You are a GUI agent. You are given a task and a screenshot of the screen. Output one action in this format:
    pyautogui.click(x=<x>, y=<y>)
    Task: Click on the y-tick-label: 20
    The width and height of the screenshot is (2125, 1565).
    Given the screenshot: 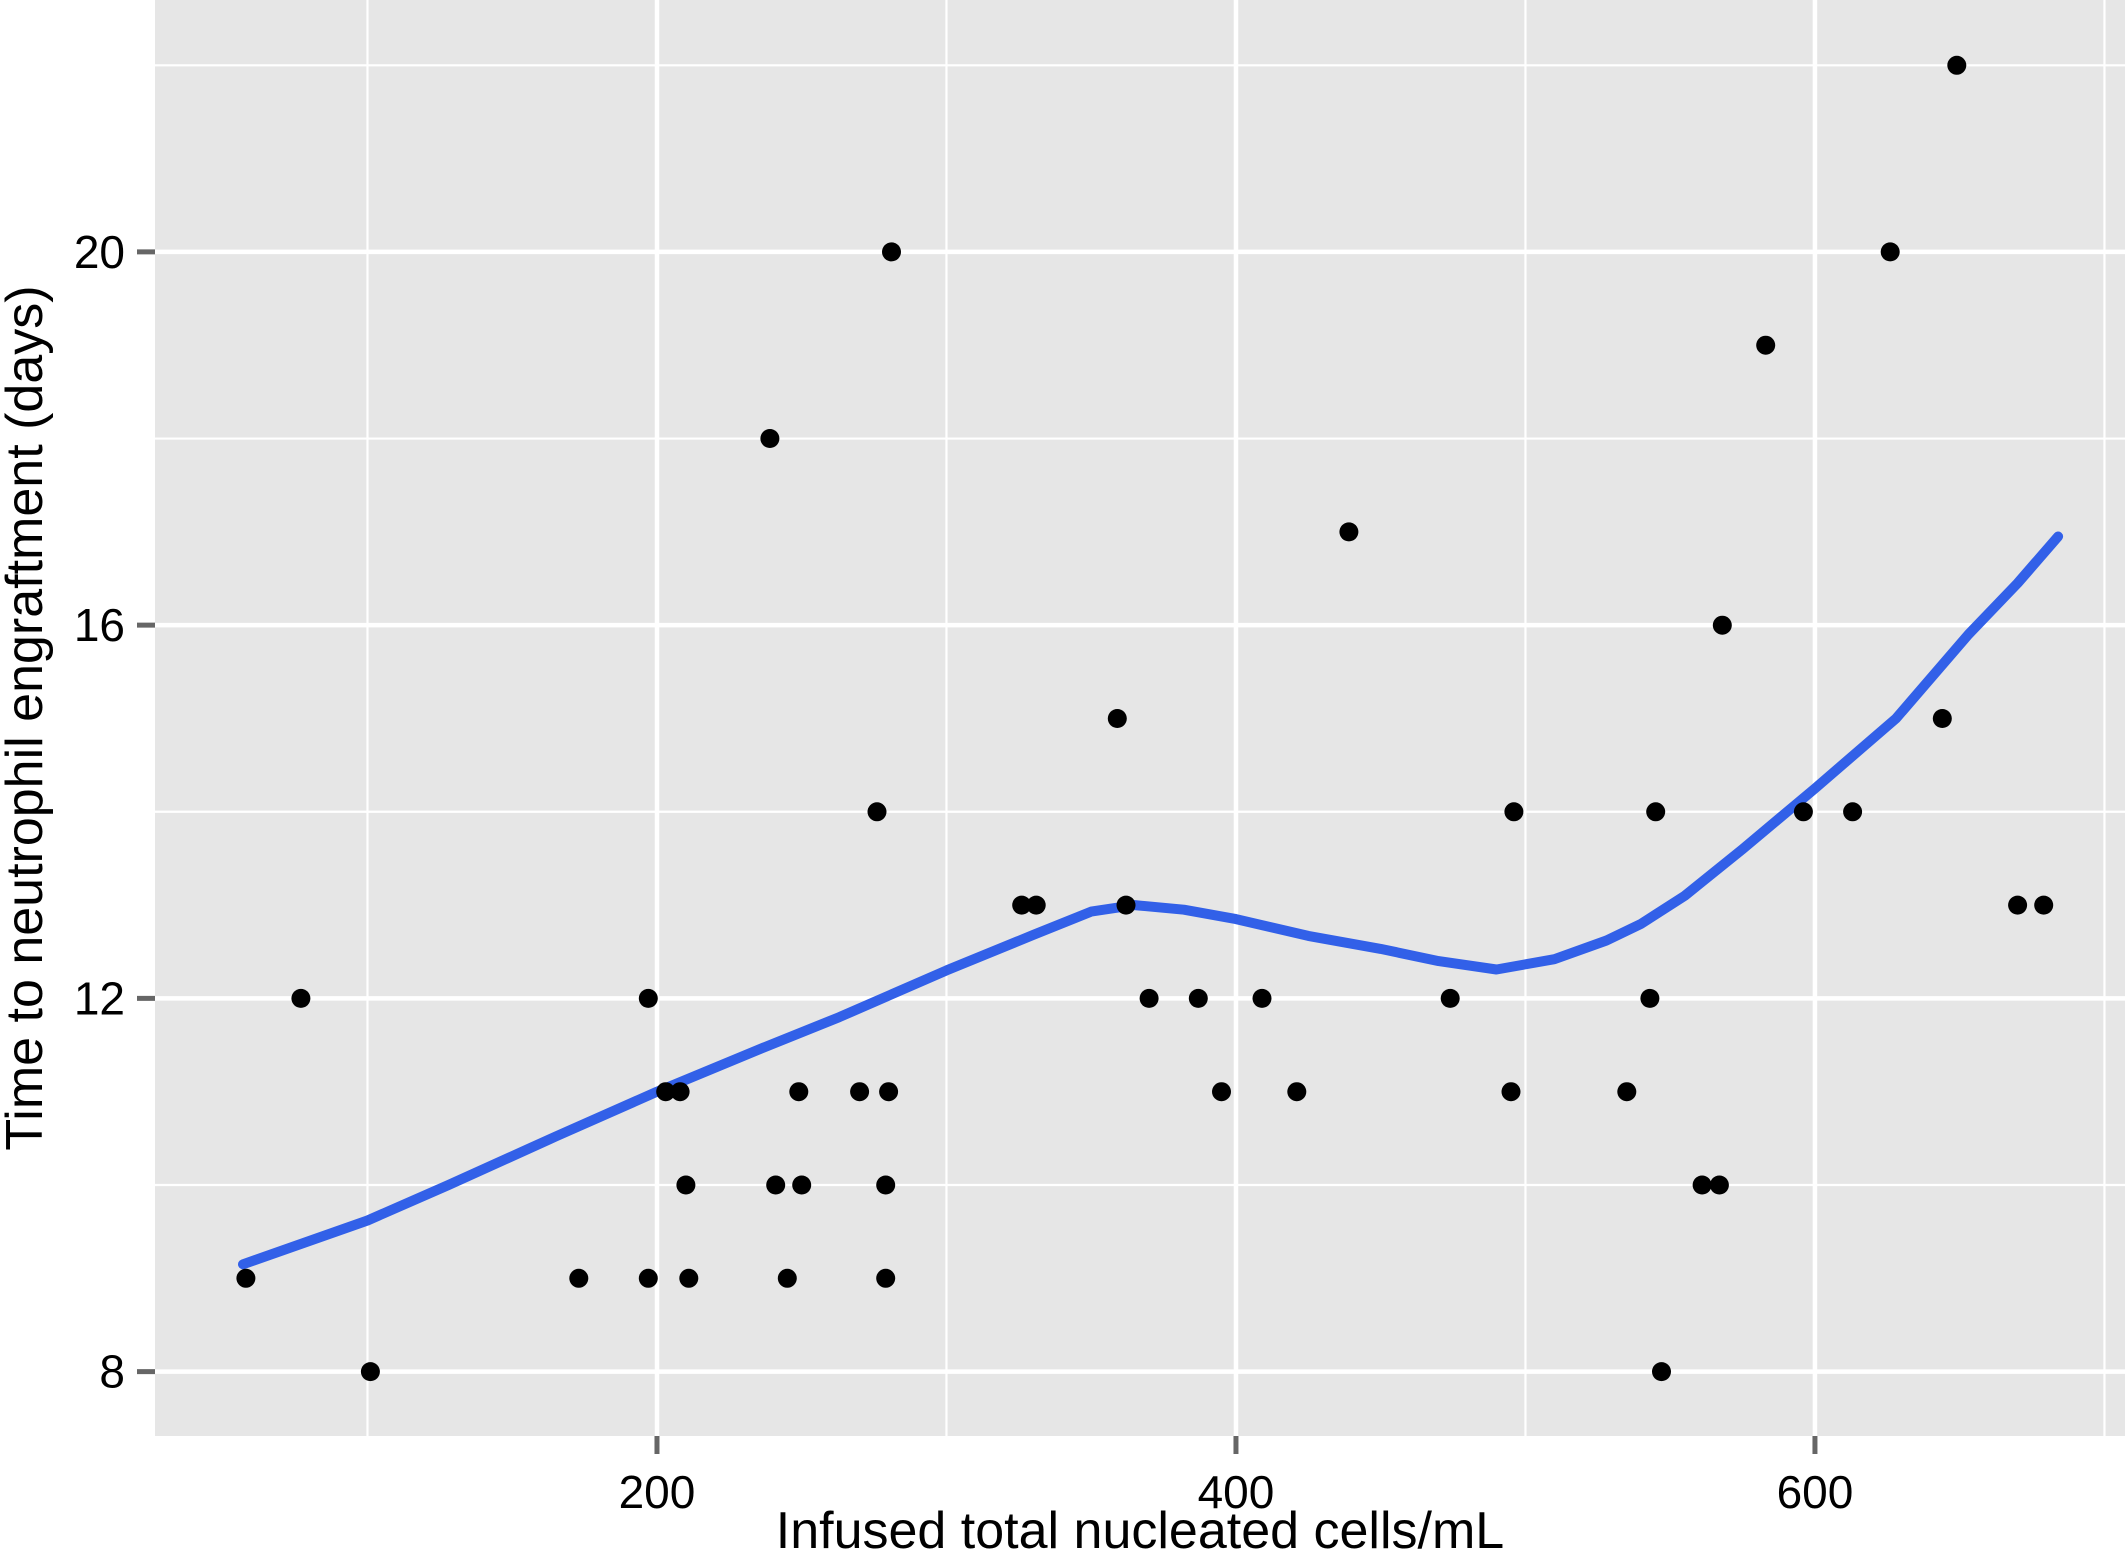 What is the action you would take?
    pyautogui.click(x=99, y=252)
    